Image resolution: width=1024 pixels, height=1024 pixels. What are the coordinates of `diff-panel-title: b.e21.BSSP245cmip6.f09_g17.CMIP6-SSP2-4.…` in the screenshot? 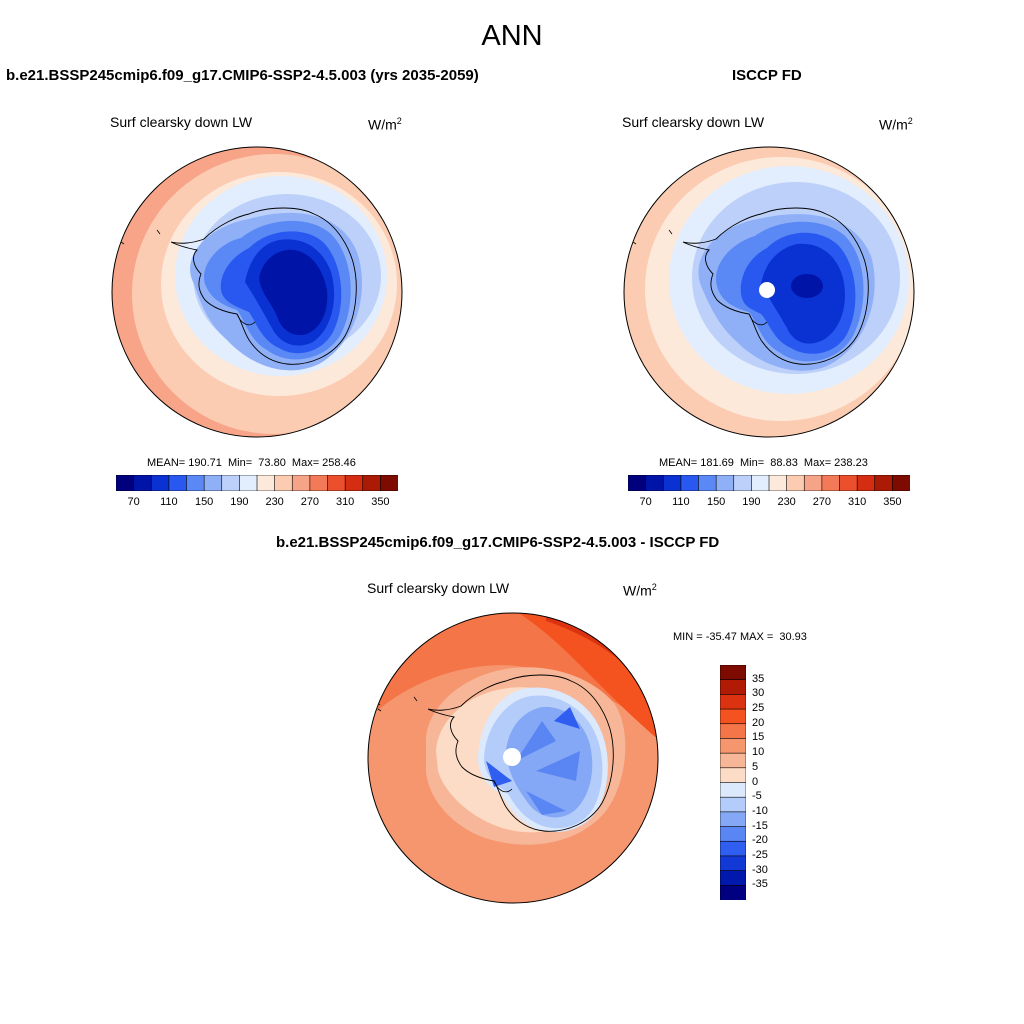 It's located at (498, 542).